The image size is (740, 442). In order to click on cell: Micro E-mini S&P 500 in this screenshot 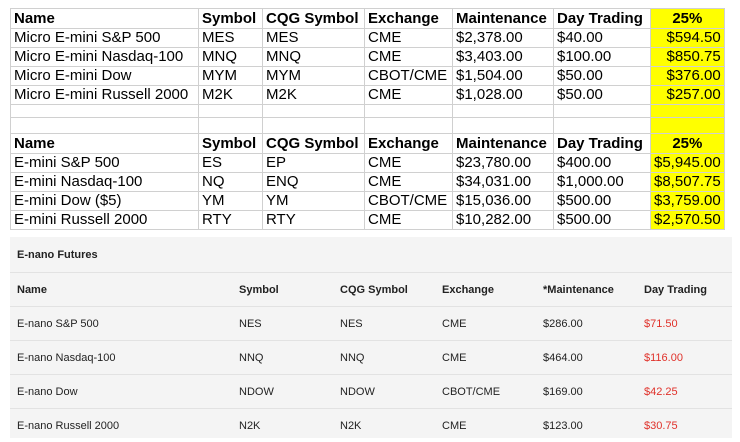, I will do `click(105, 38)`.